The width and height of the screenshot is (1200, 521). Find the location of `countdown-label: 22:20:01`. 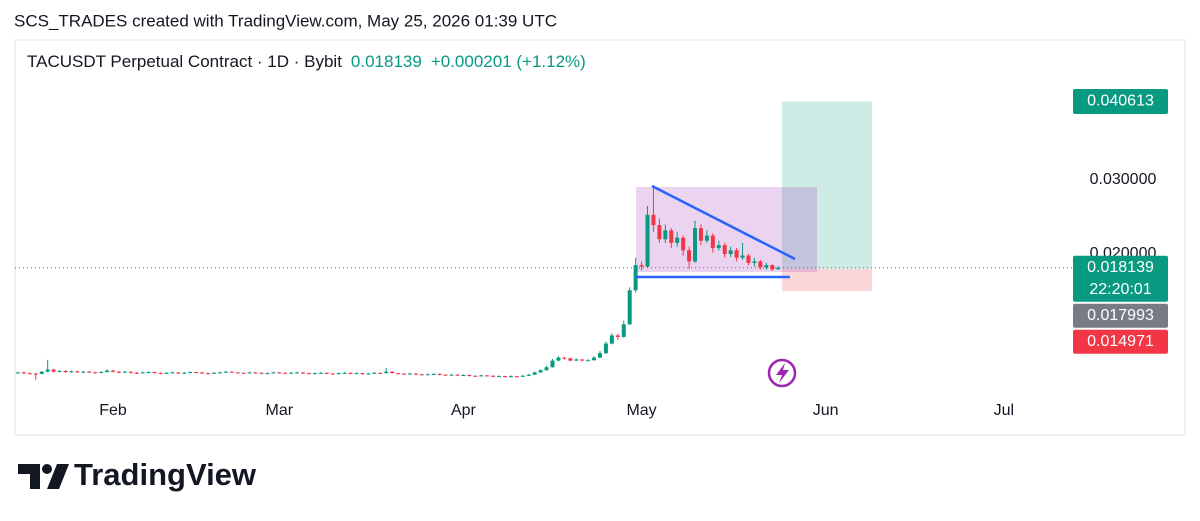

countdown-label: 22:20:01 is located at coordinates (1120, 289).